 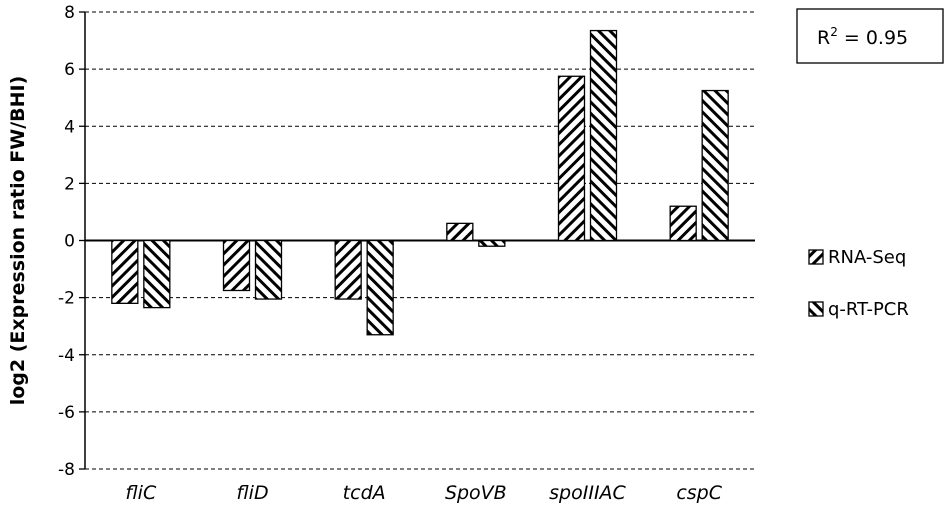 I want to click on bar-SpoVB-q-RT-PCR, so click(x=492, y=243).